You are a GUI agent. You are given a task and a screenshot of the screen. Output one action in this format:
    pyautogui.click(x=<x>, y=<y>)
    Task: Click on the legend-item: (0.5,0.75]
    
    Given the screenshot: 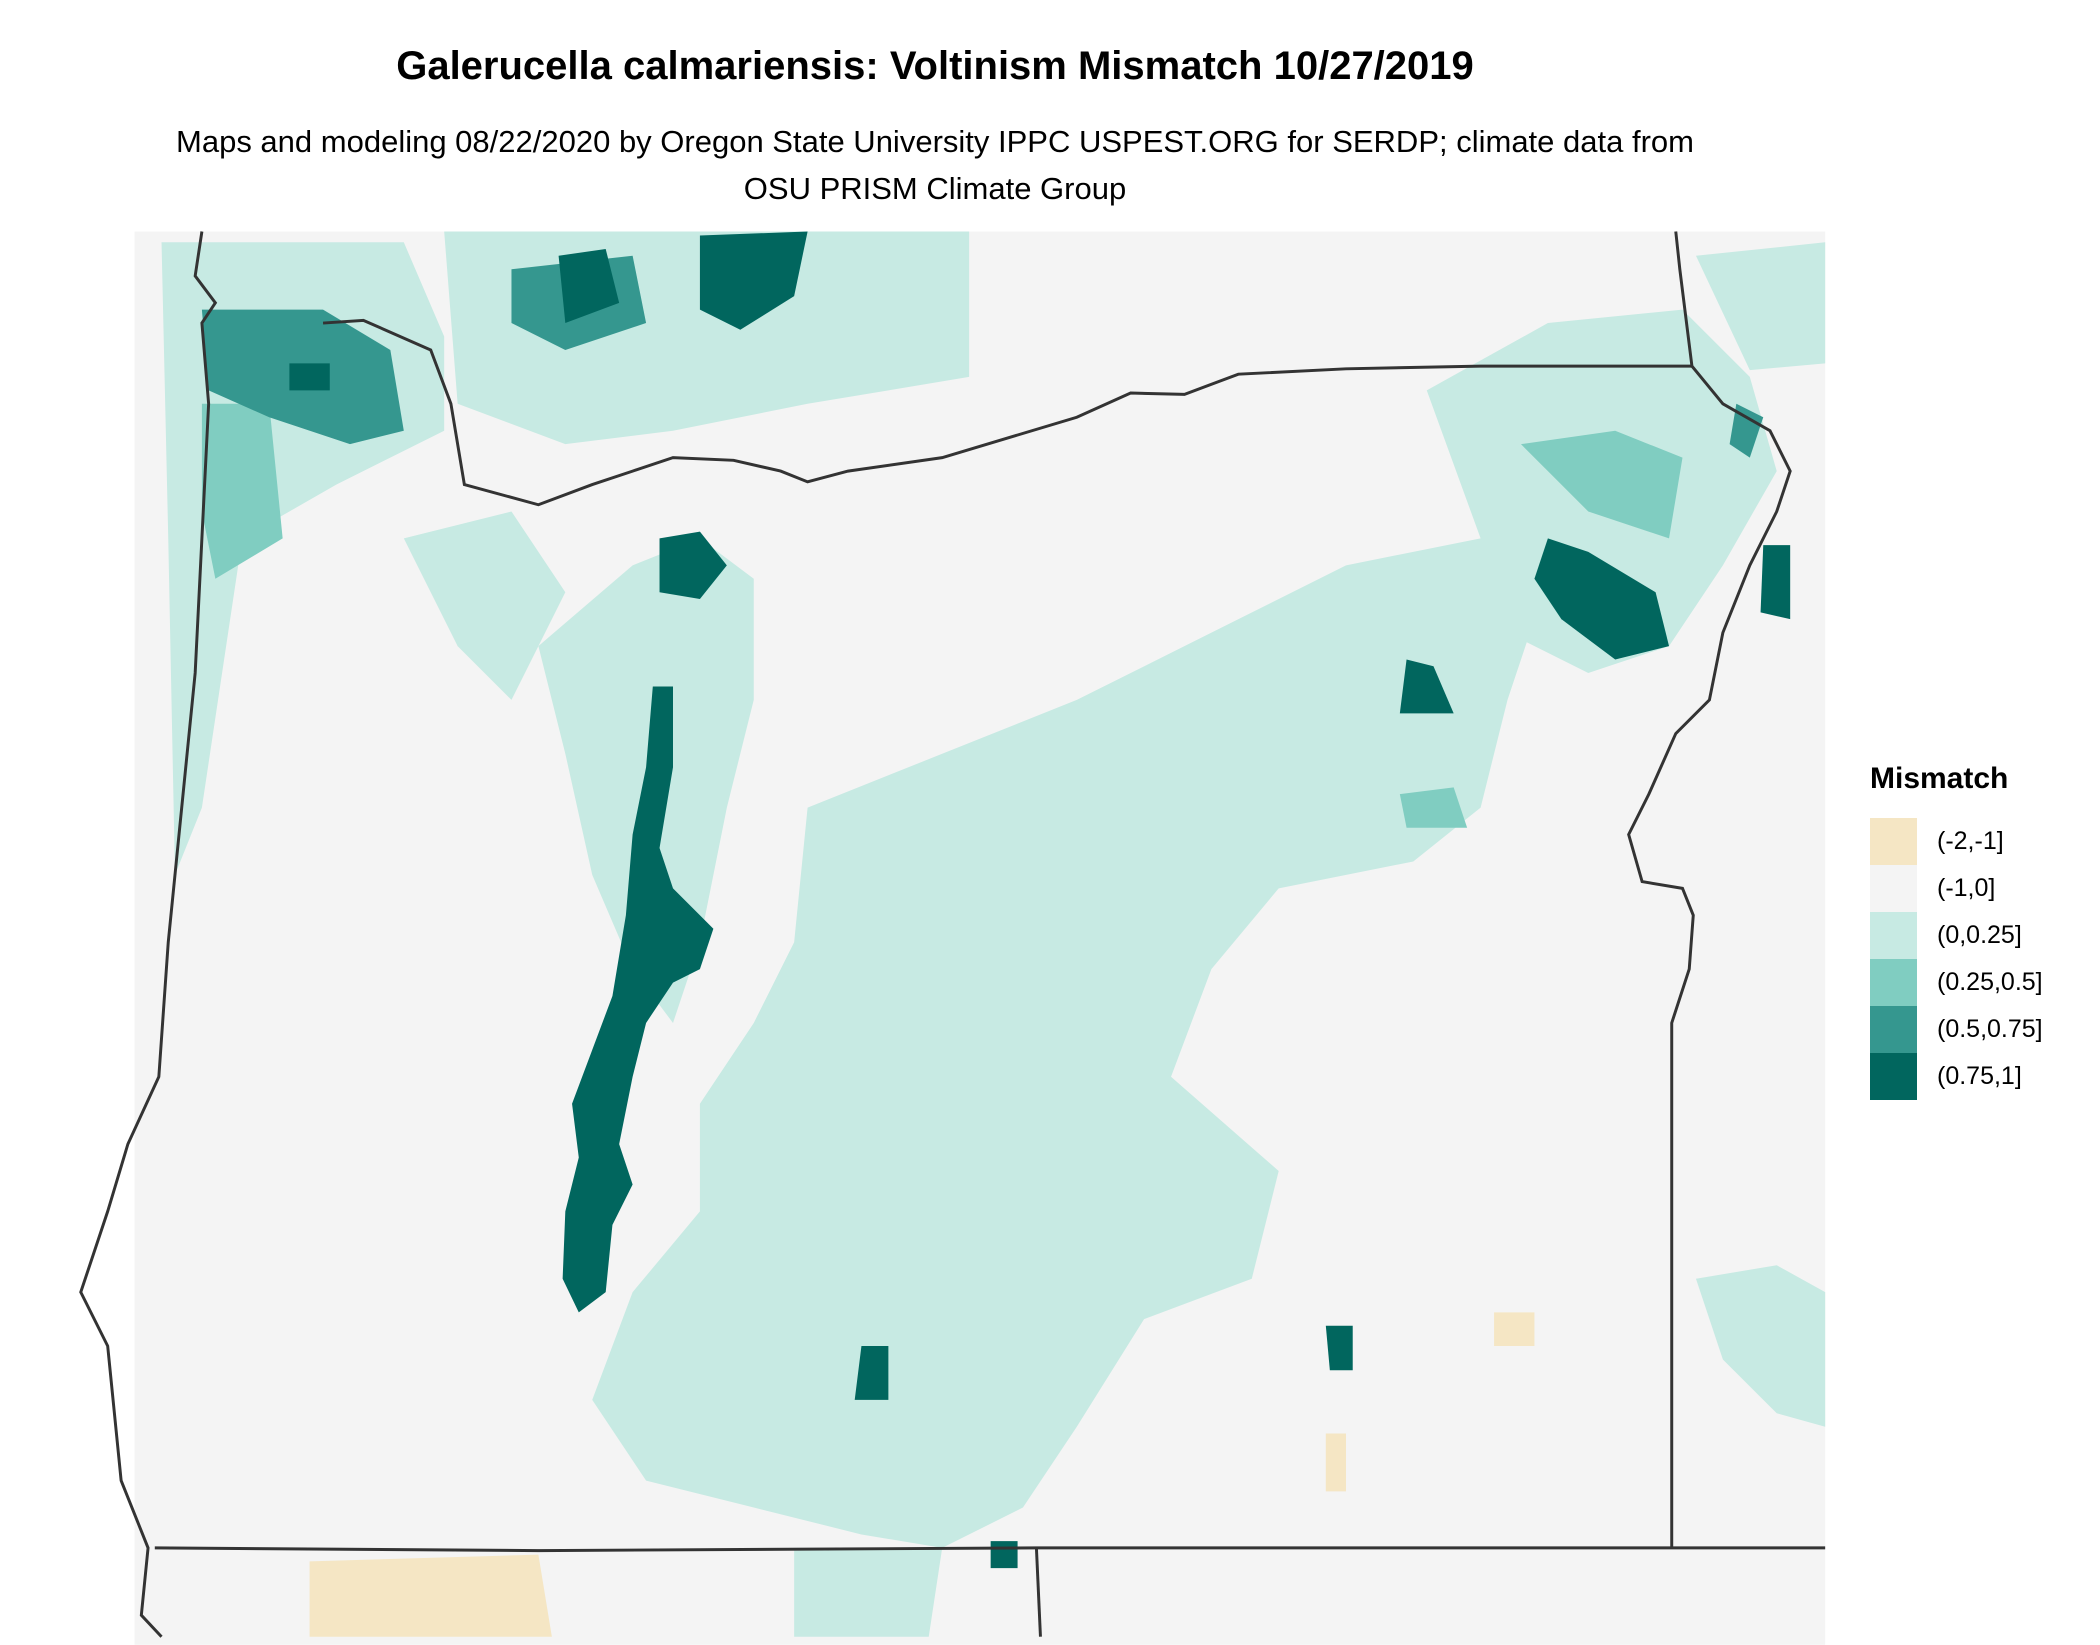 What is the action you would take?
    pyautogui.click(x=1956, y=1029)
    